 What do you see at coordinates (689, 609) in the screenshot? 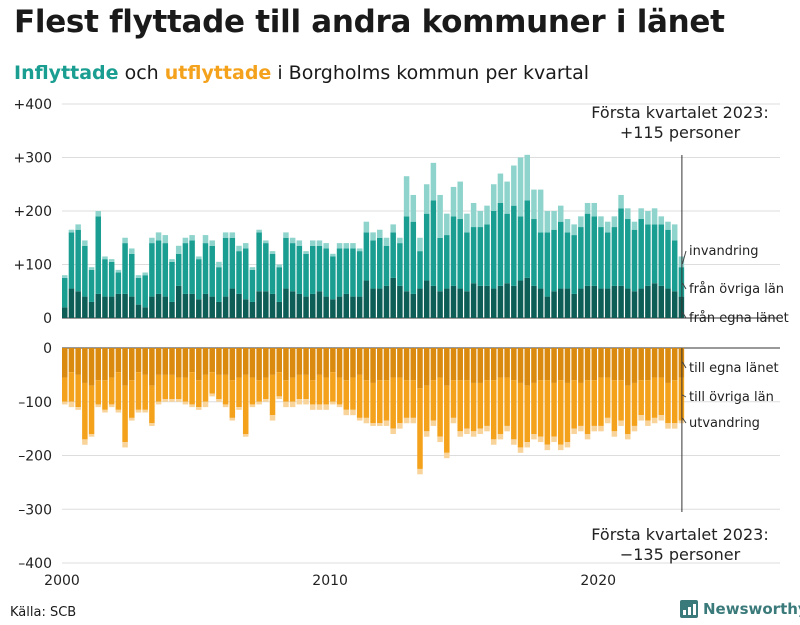
I see `newsworthy-logo-icon` at bounding box center [689, 609].